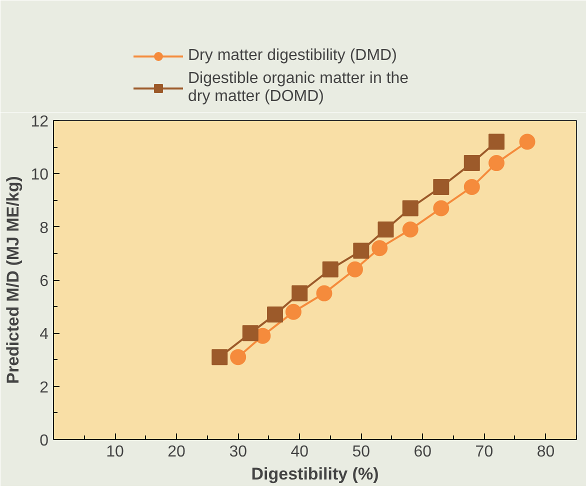 Image resolution: width=586 pixels, height=488 pixels. I want to click on x-tick-label: 20, so click(177, 452).